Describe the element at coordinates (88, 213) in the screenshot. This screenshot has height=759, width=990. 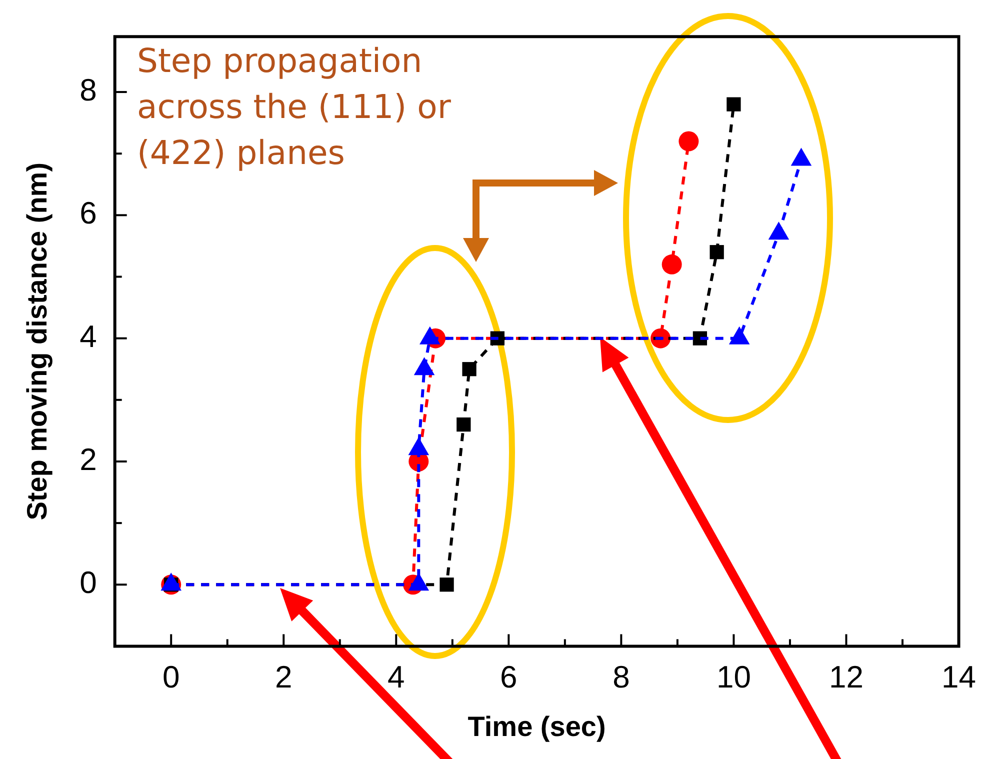
I see `y-tick-label: 6` at that location.